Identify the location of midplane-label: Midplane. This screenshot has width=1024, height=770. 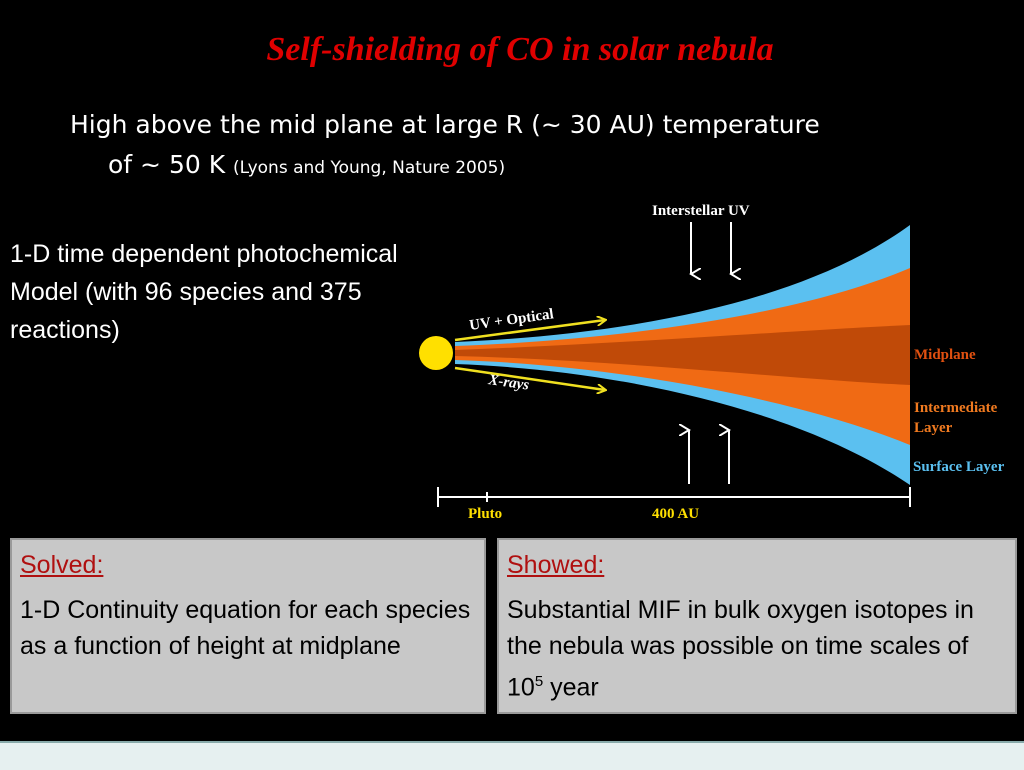
(945, 355).